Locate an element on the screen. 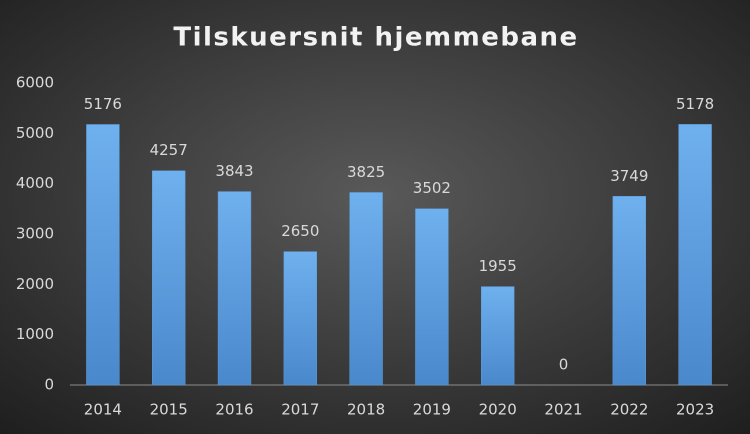  data-label: 3825 is located at coordinates (366, 172).